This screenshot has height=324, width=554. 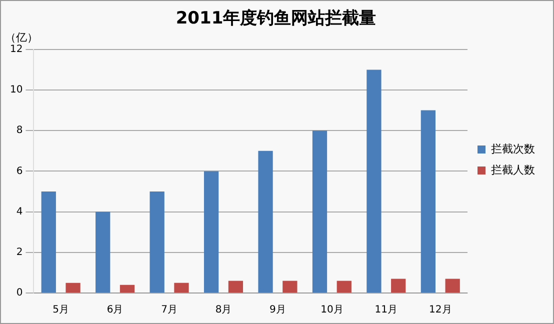 What do you see at coordinates (61, 310) in the screenshot?
I see `x-tick-label: 5月` at bounding box center [61, 310].